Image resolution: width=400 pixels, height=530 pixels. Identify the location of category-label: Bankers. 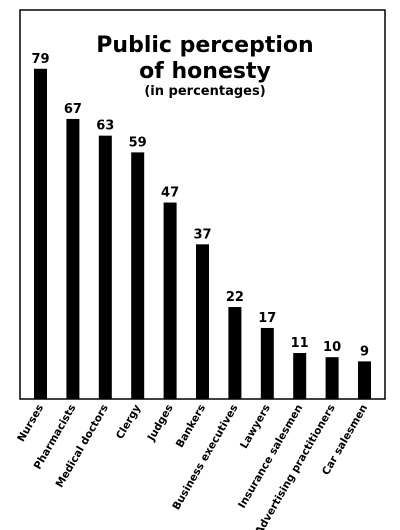
(191, 426).